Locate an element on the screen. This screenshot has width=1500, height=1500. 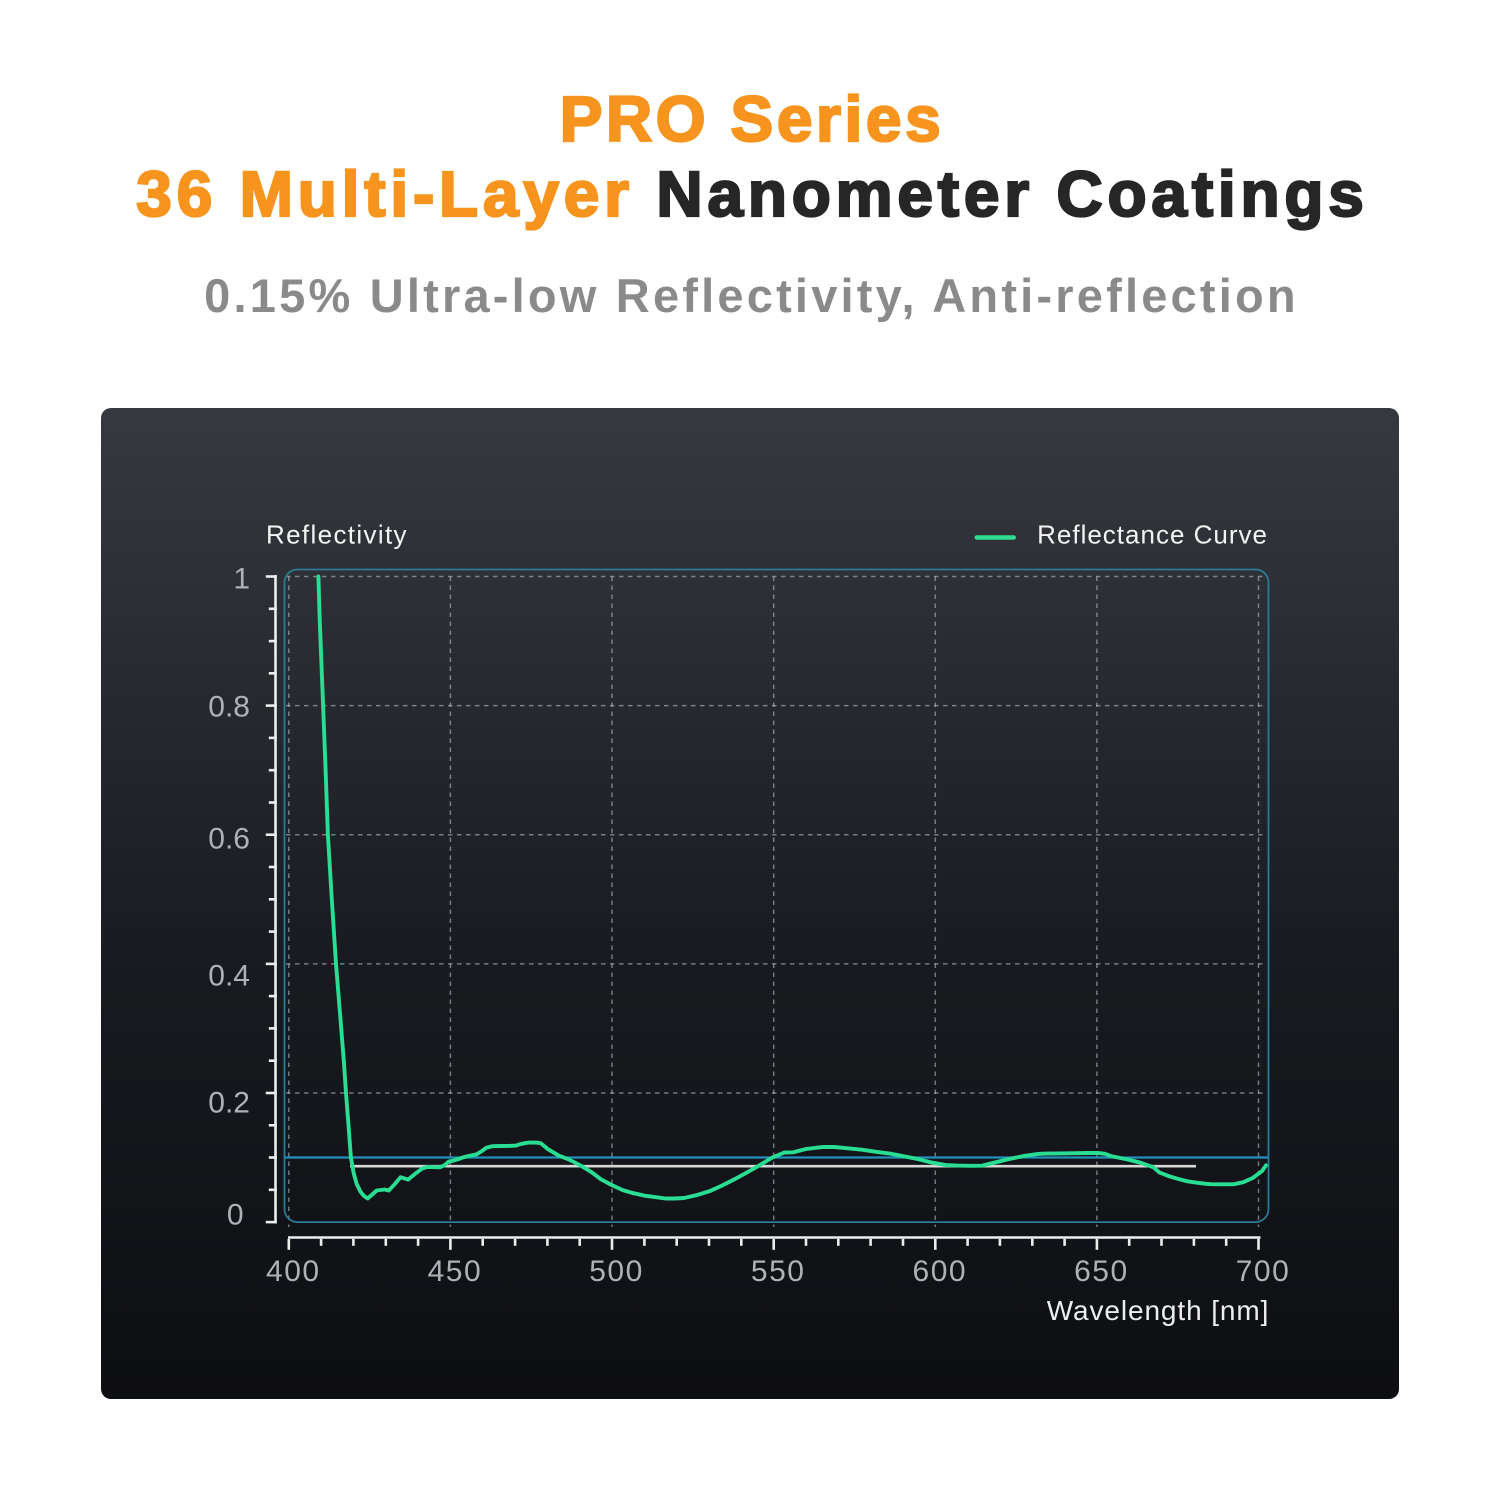
svg-text: 450 is located at coordinates (455, 1271).